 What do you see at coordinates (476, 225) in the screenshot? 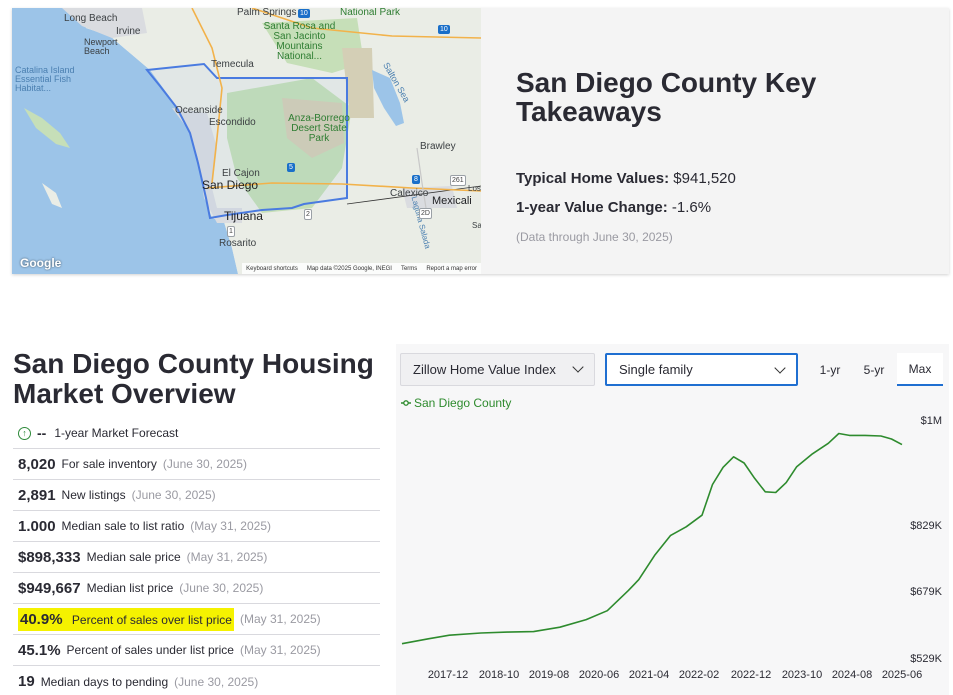
I see `map-label-sa: Sa` at bounding box center [476, 225].